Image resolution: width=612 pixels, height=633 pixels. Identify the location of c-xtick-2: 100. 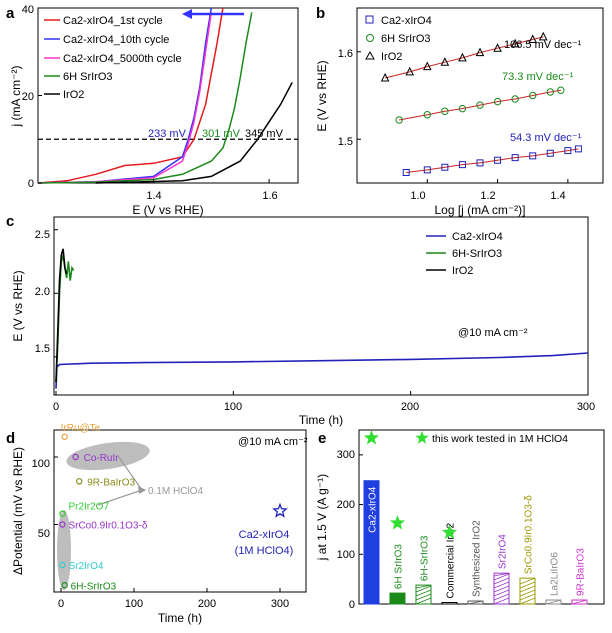
(233, 407).